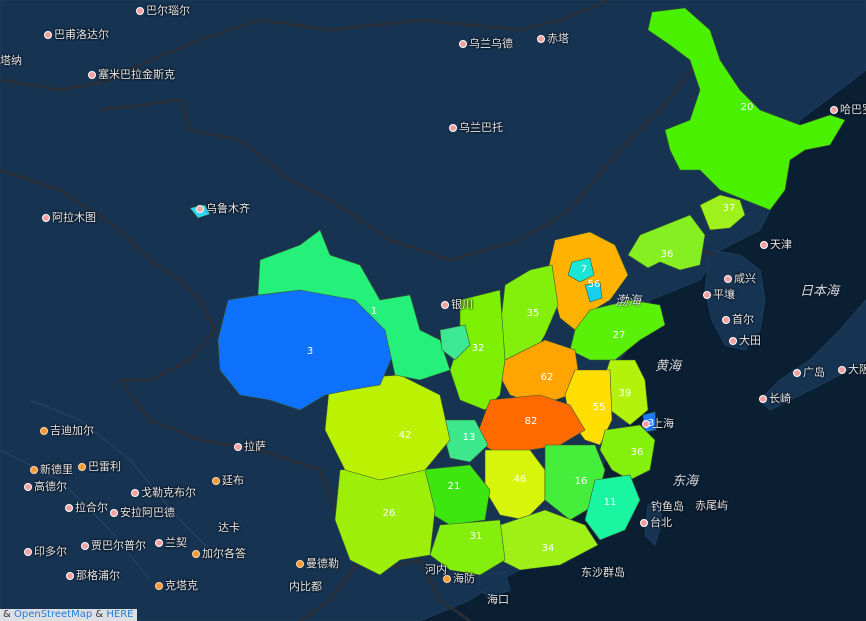 The image size is (866, 621). Describe the element at coordinates (131, 75) in the screenshot. I see `city-semey: 塞米巴拉金斯克` at that location.